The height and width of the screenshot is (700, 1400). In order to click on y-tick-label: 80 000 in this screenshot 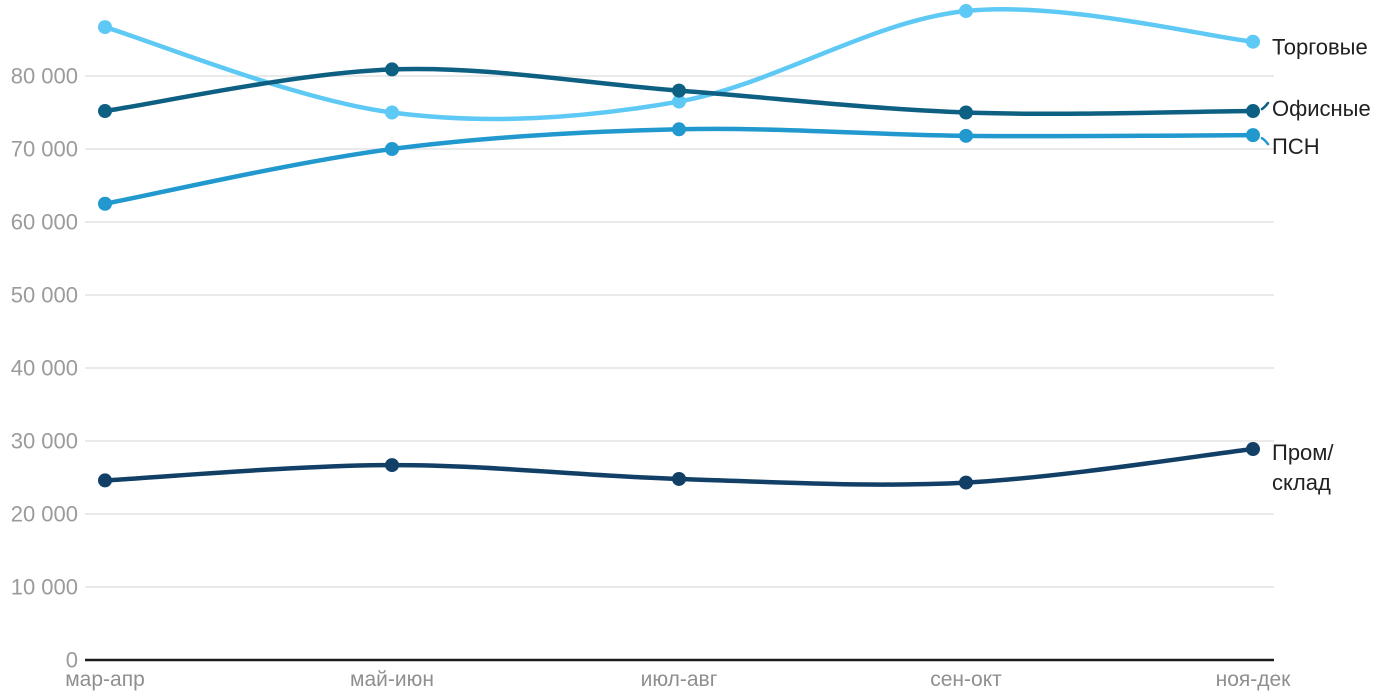, I will do `click(44, 76)`.